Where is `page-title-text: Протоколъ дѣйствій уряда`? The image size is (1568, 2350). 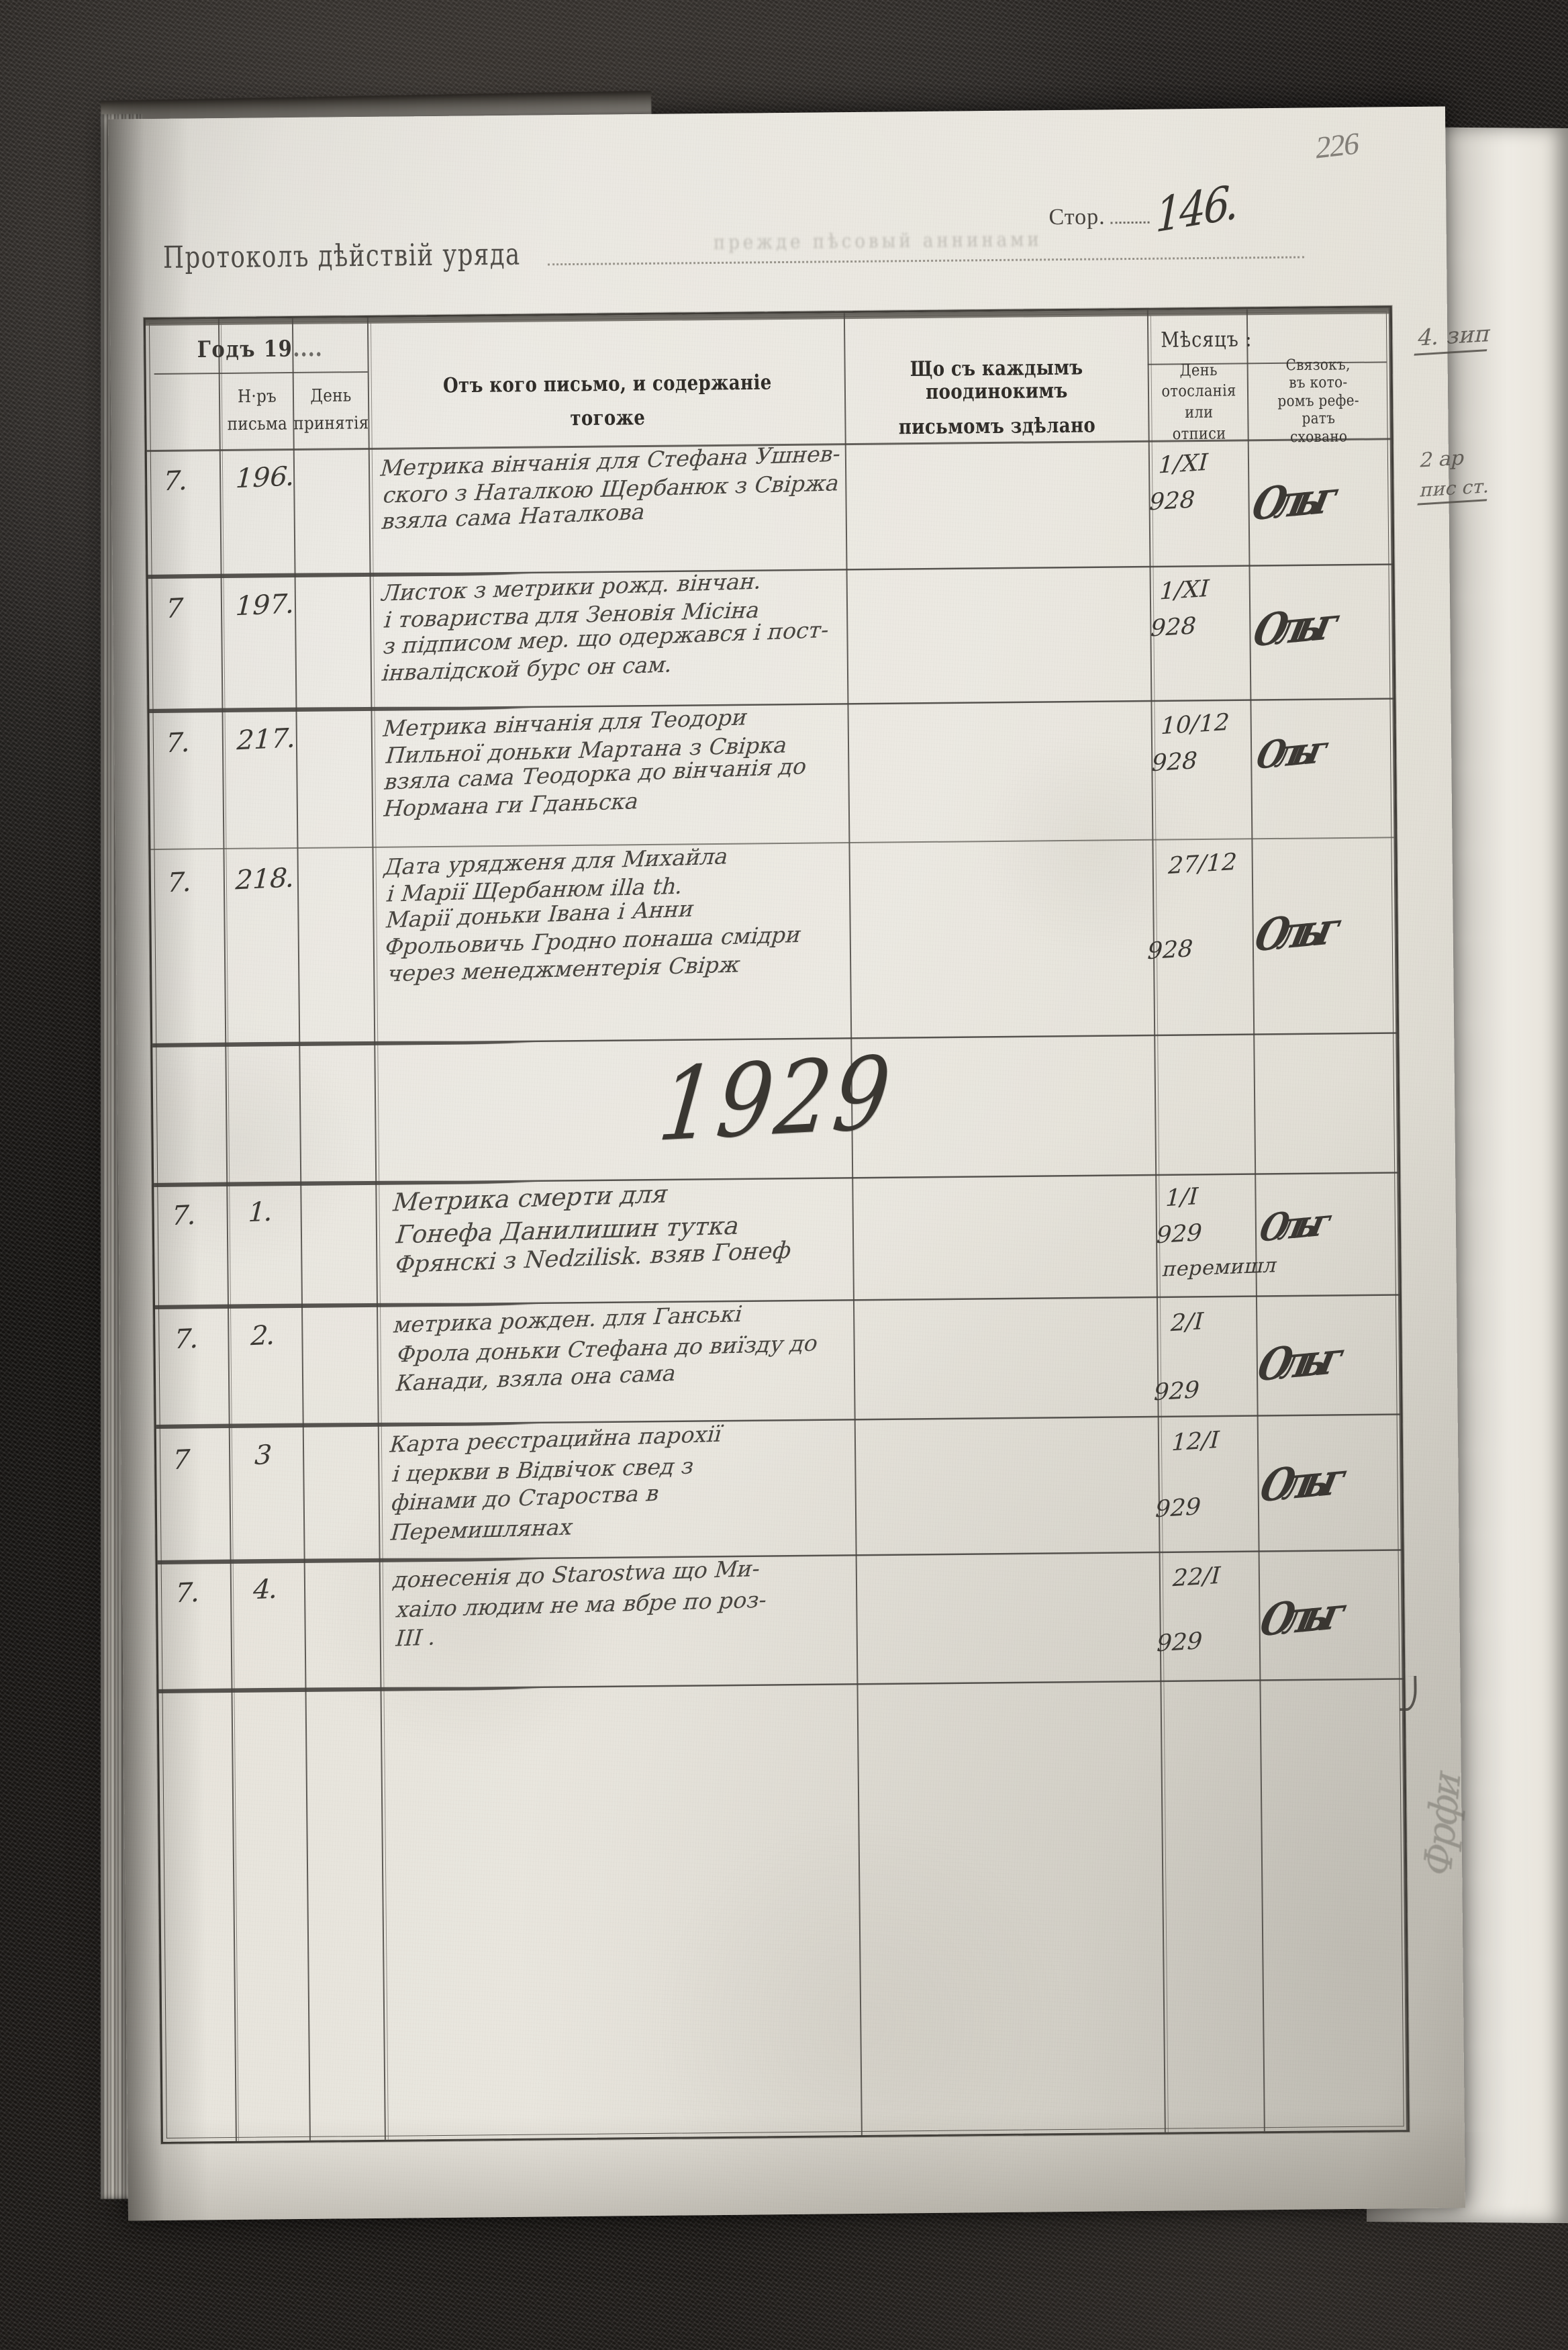 page-title-text: Протоколъ дѣйствій уряда is located at coordinates (342, 255).